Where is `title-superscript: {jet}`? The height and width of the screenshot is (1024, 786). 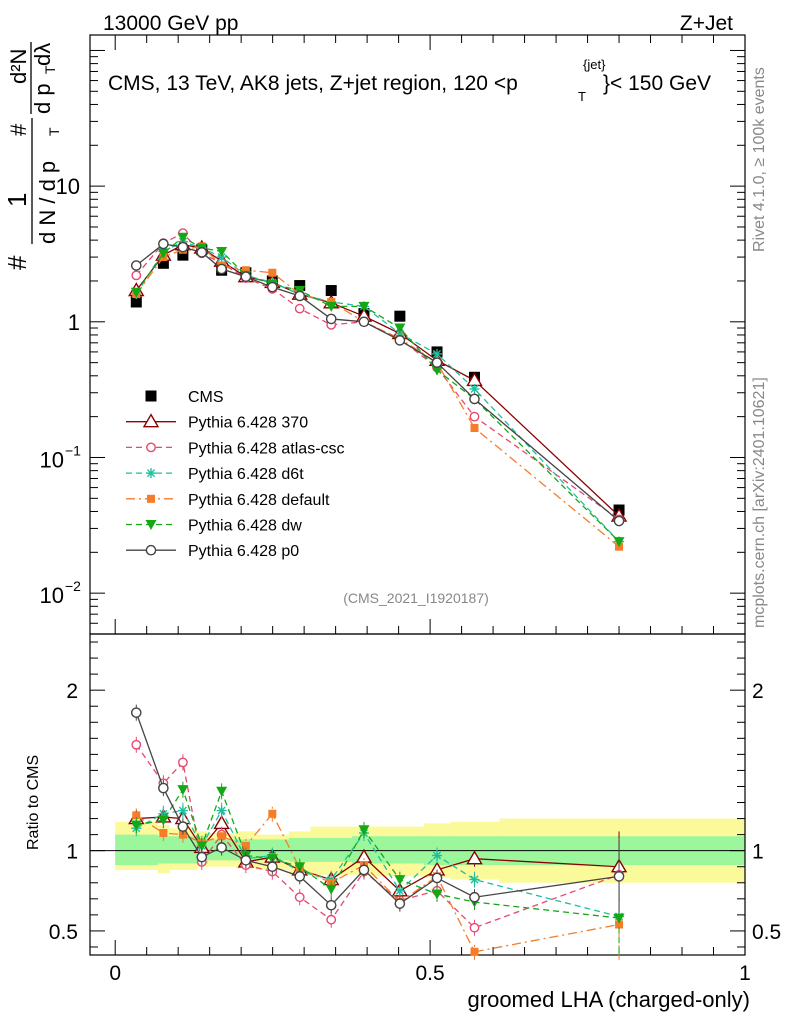 title-superscript: {jet} is located at coordinates (594, 64).